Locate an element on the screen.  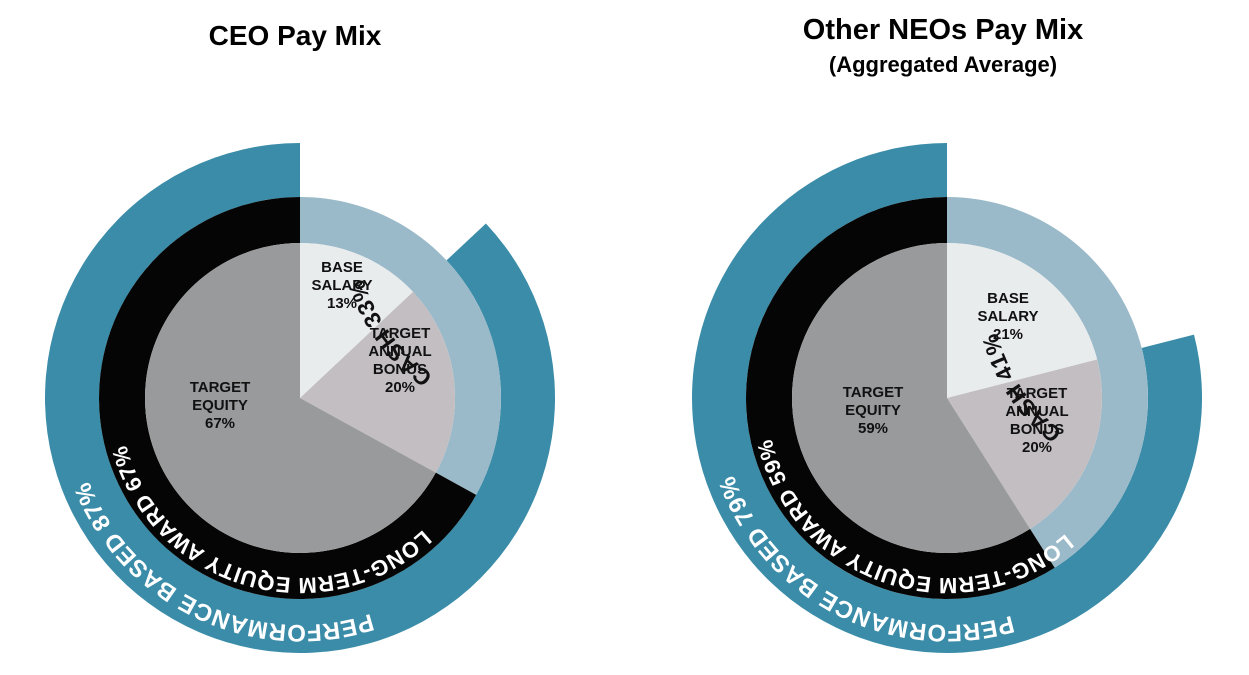
slice-label-base-salary: BASE SALARY 13% is located at coordinates (341, 285).